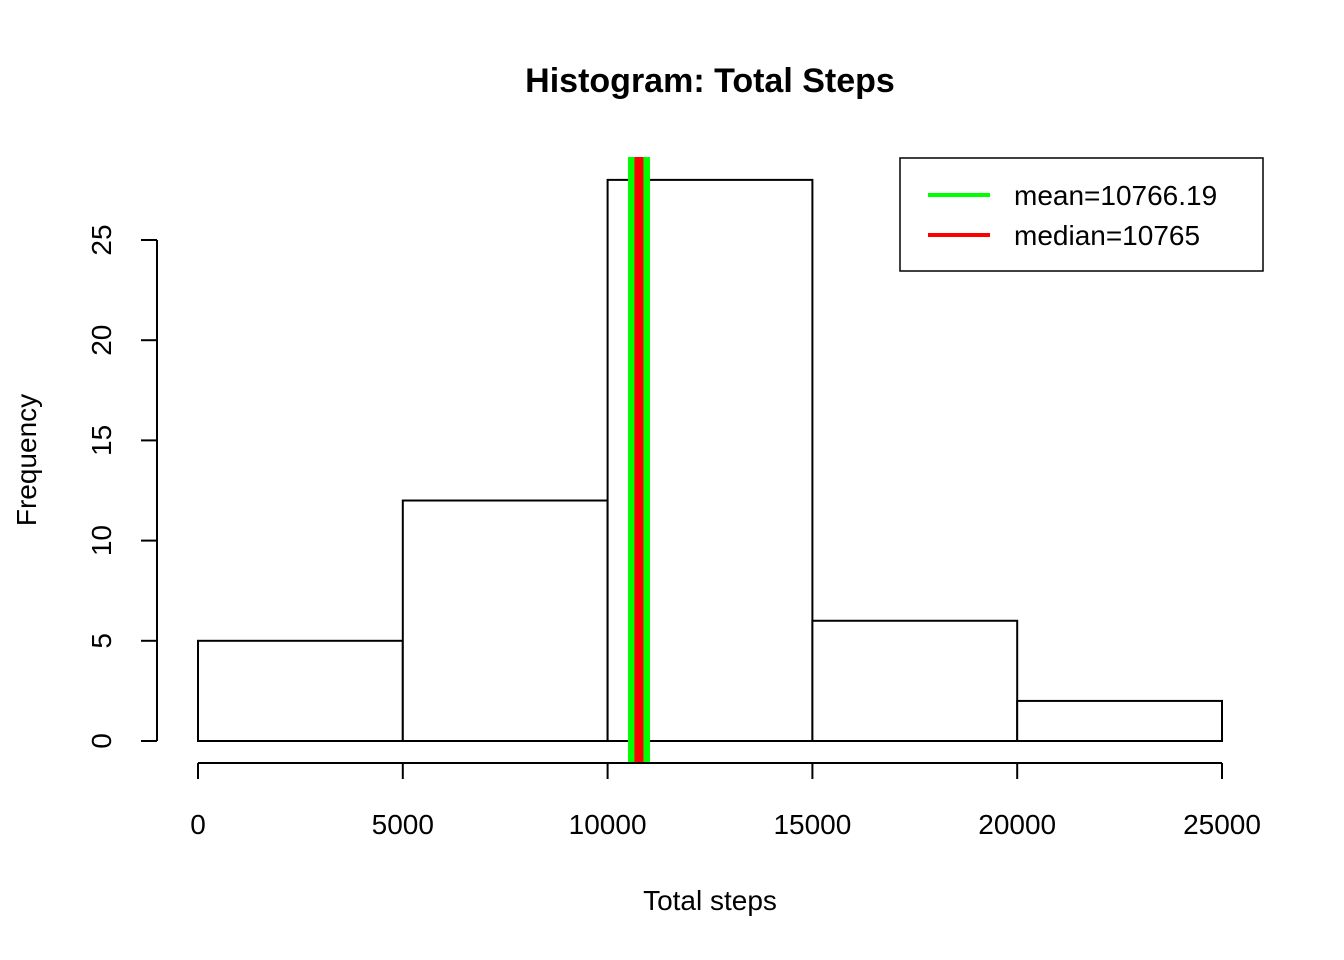  What do you see at coordinates (101, 340) in the screenshot?
I see `y-tick-label: 20` at bounding box center [101, 340].